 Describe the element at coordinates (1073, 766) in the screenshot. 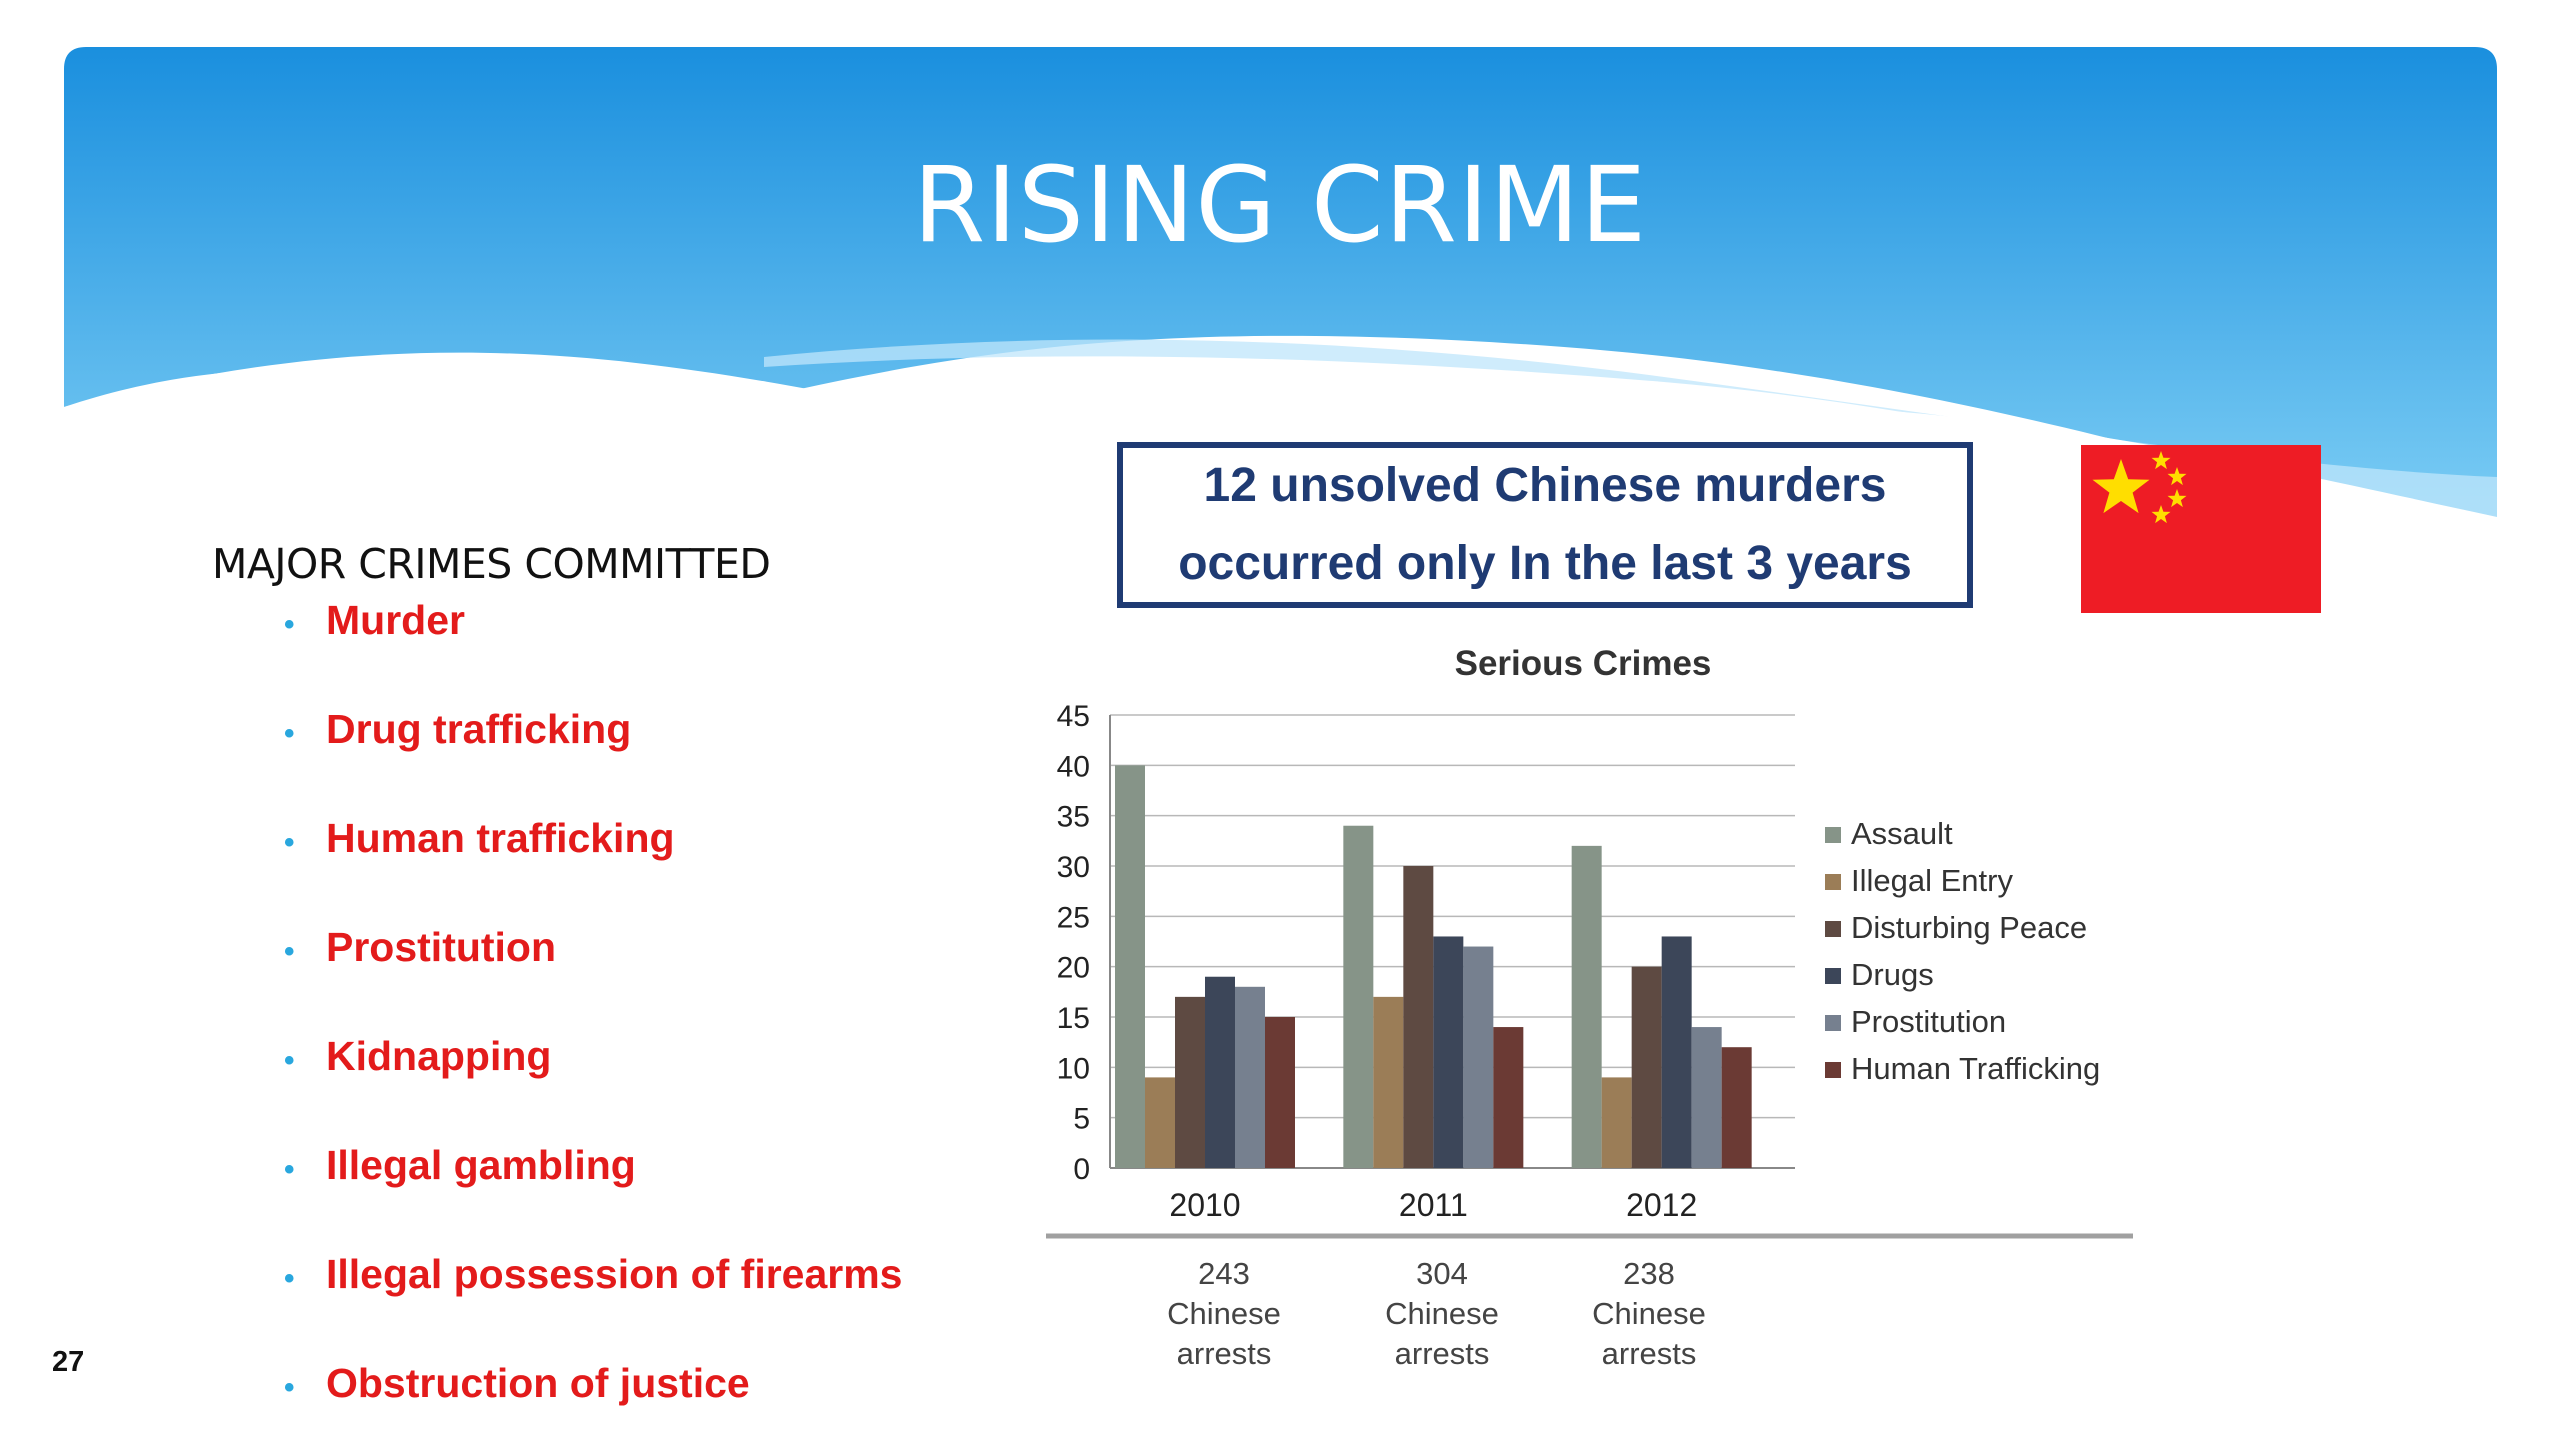

I see `y-tick-label: 40` at that location.